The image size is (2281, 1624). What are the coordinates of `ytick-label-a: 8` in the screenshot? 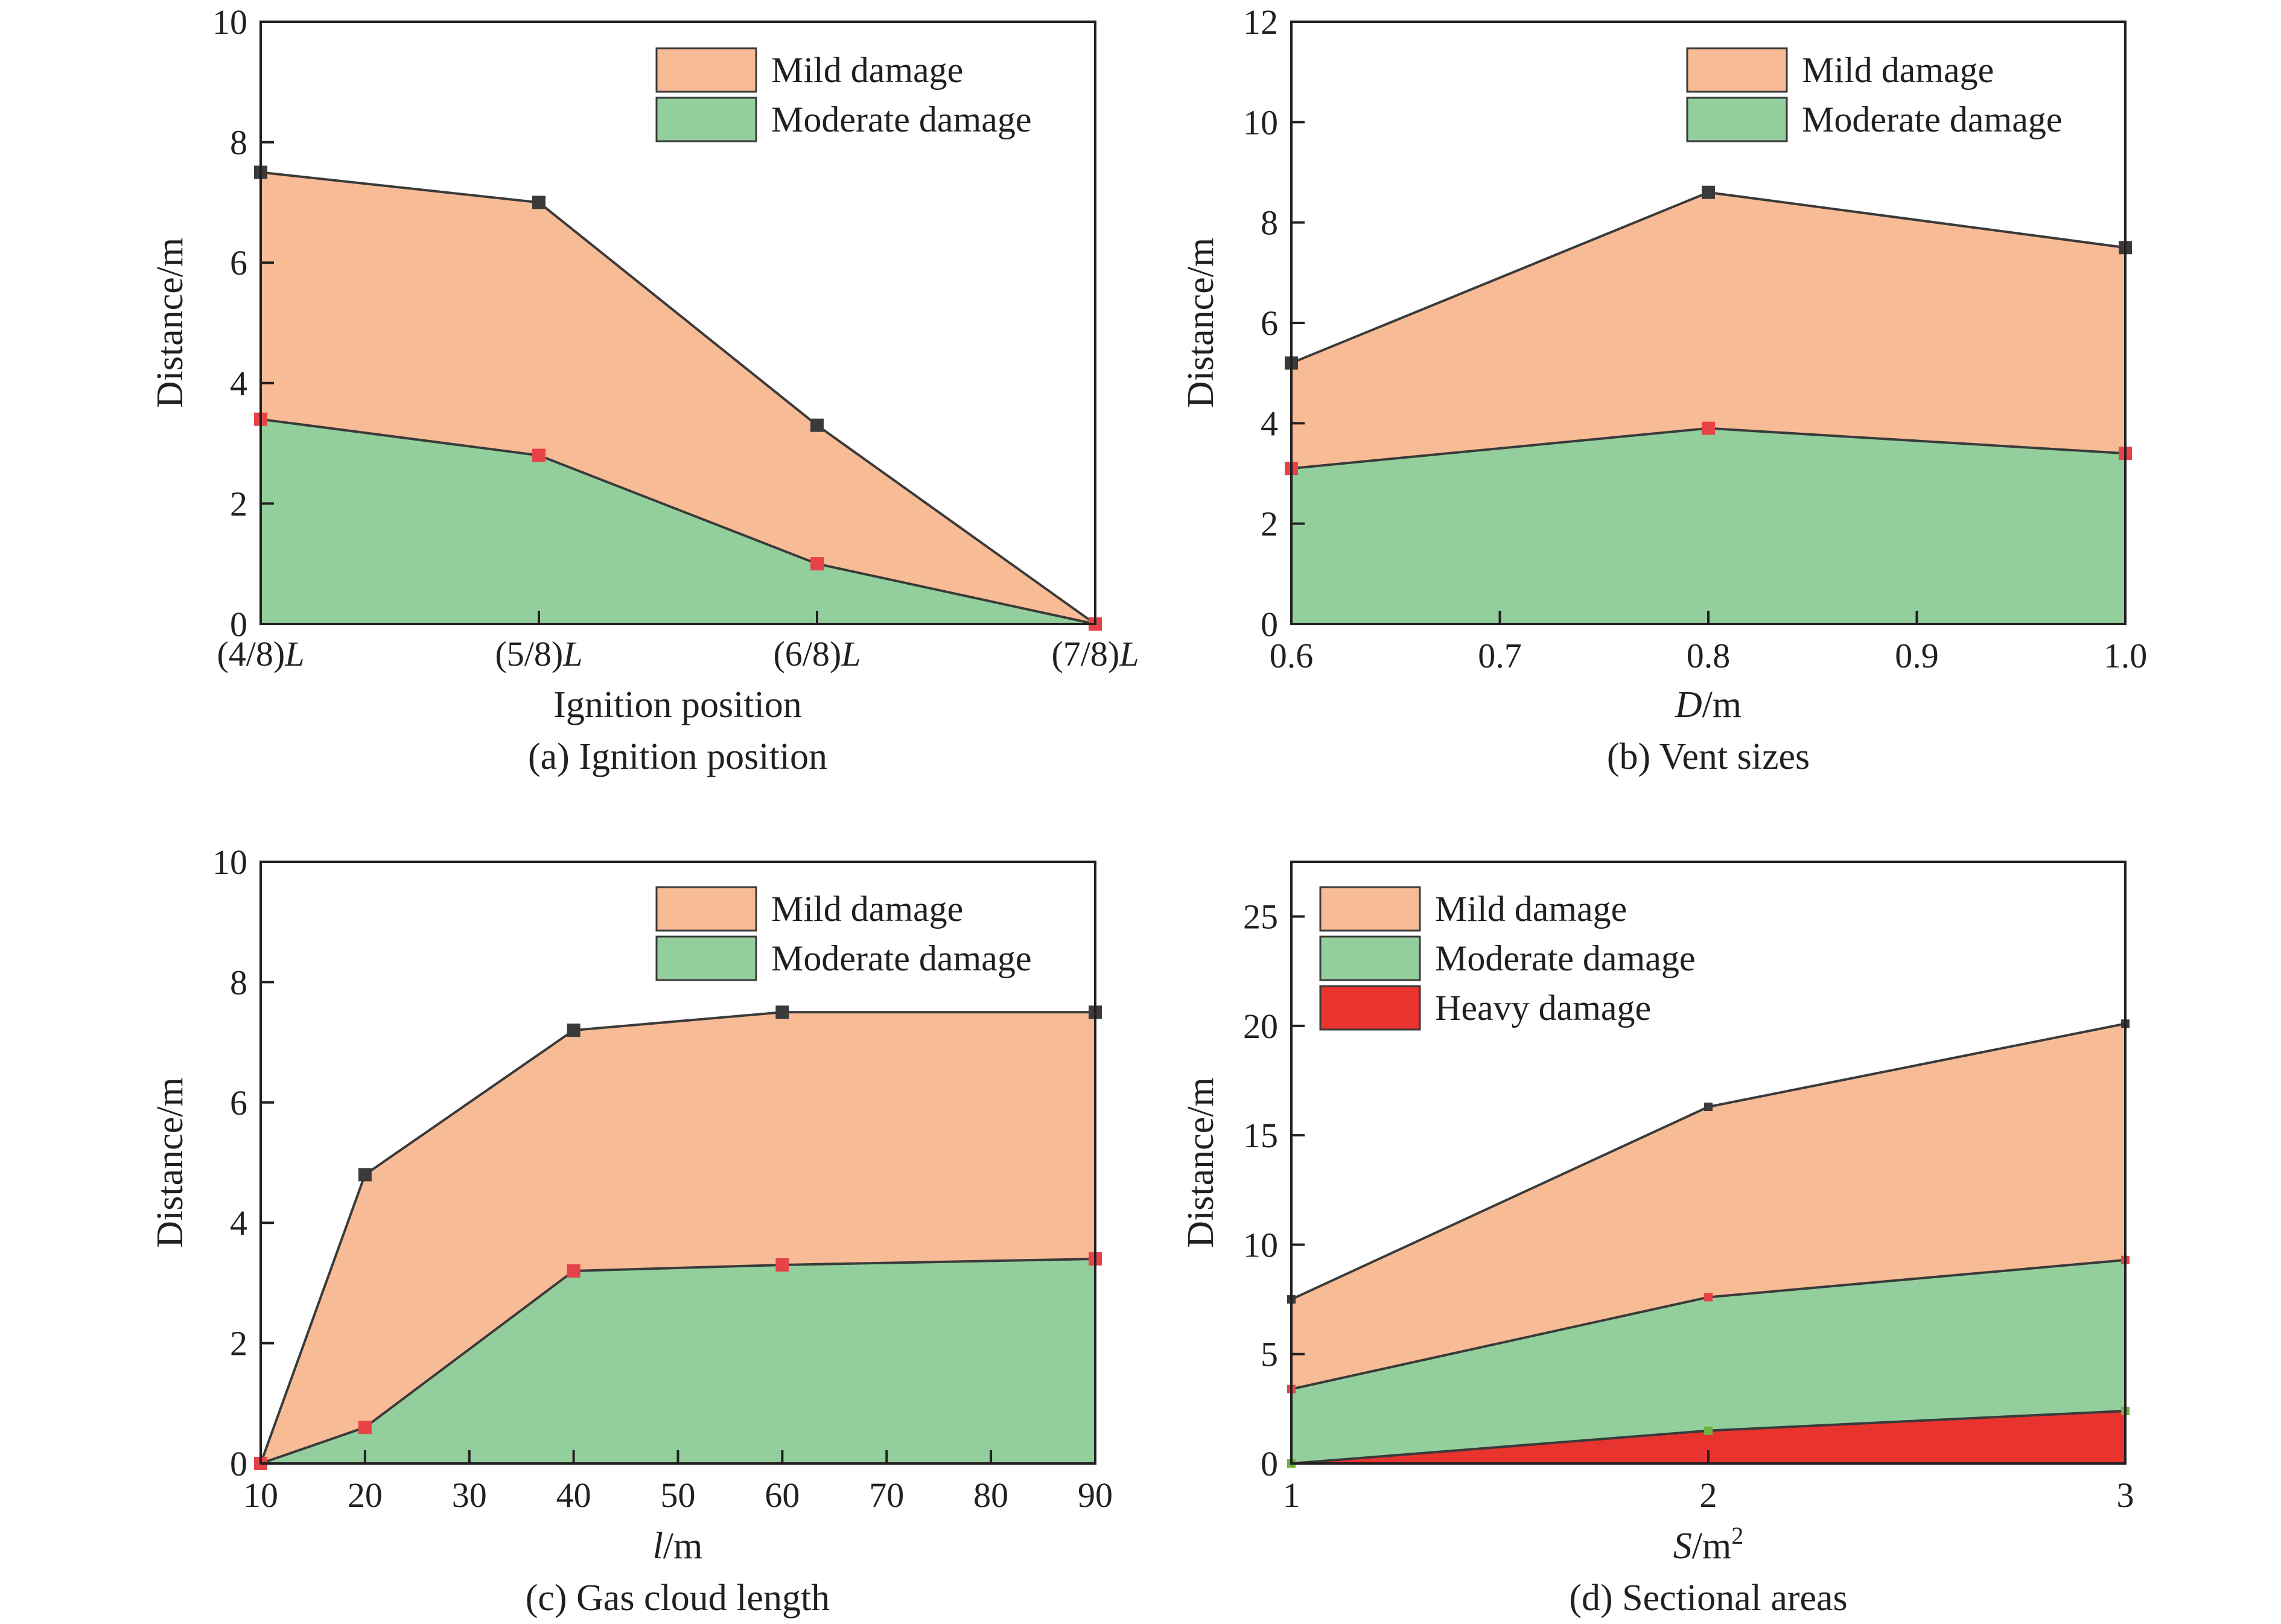 It's located at (238, 142).